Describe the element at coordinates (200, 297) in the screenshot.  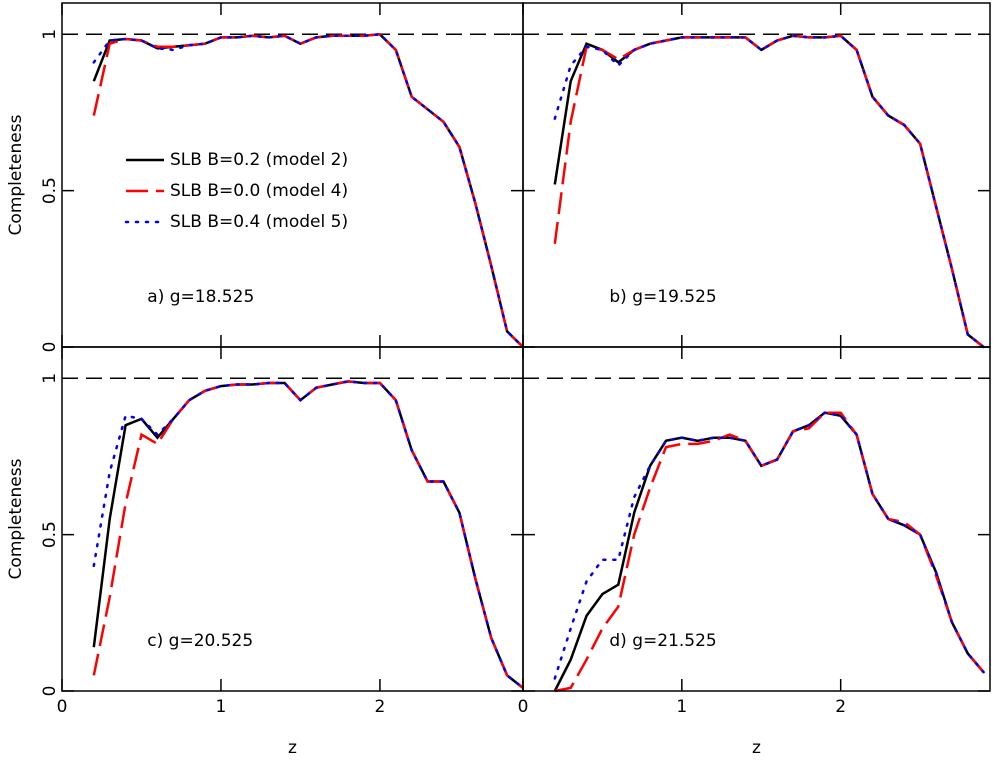
I see `annotation: a) g=18.525` at that location.